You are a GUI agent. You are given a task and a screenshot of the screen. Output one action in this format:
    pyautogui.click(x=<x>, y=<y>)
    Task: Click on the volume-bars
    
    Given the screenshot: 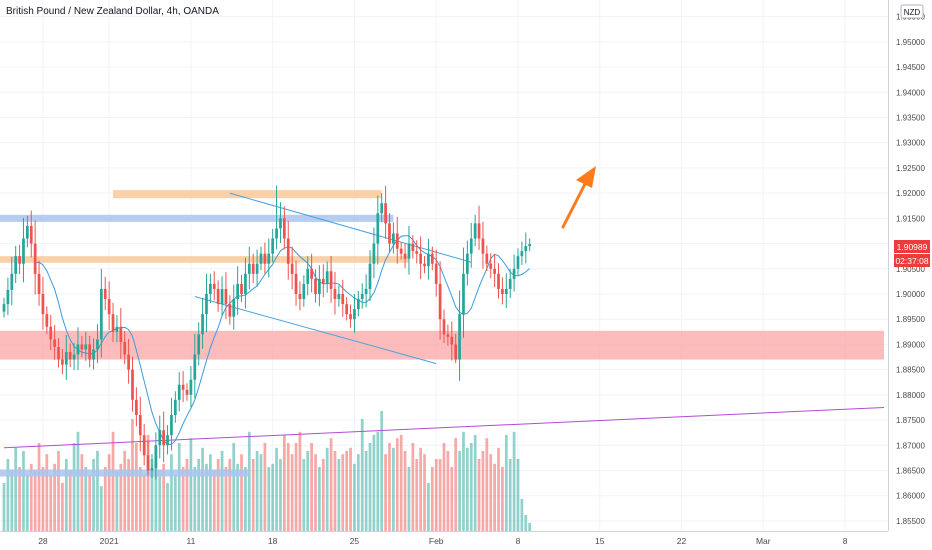 What is the action you would take?
    pyautogui.click(x=267, y=471)
    